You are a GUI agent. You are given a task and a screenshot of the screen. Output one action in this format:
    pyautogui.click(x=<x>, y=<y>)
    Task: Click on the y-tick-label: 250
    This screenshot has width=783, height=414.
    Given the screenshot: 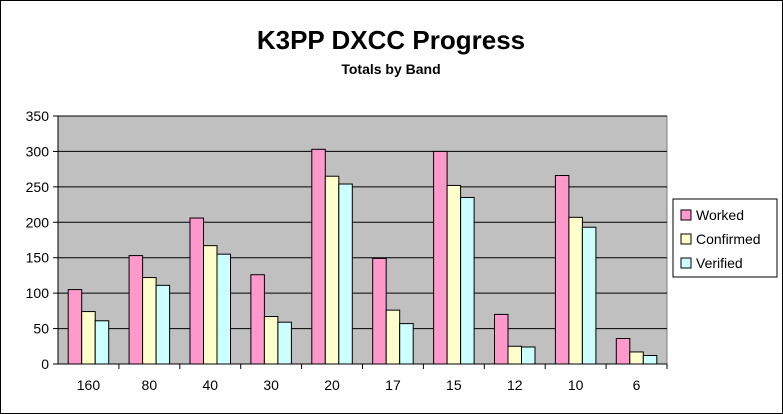 What is the action you would take?
    pyautogui.click(x=38, y=187)
    